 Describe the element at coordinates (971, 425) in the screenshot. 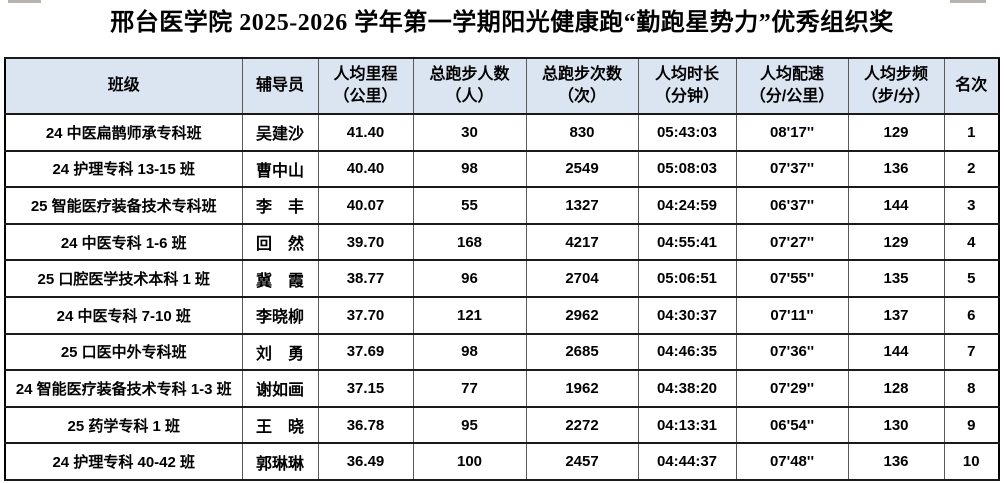

I see `cell-rank: 9` at that location.